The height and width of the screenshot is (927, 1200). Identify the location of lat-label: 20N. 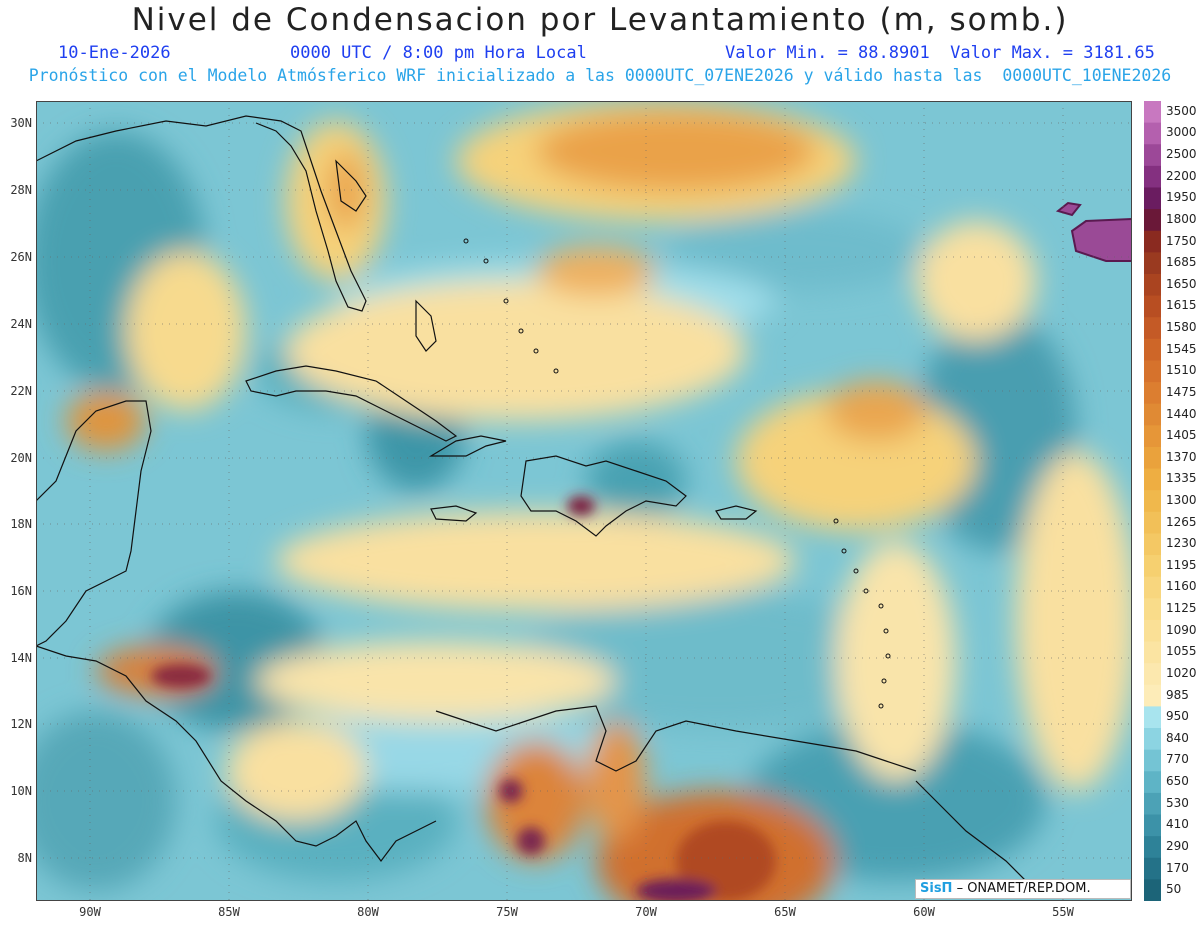
(21, 458).